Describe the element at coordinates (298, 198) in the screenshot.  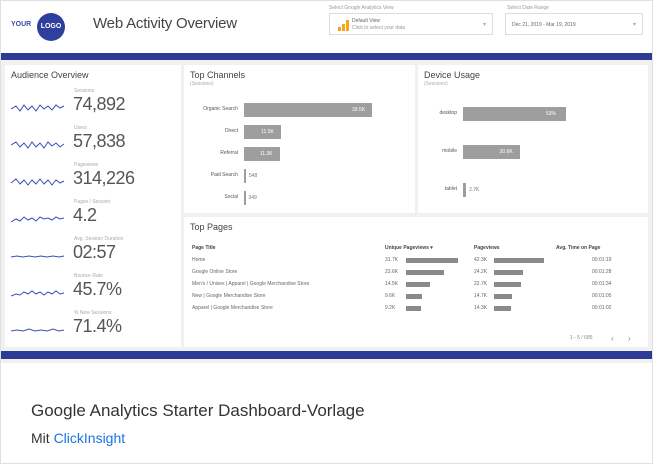
I see `channel-row: Social 349` at that location.